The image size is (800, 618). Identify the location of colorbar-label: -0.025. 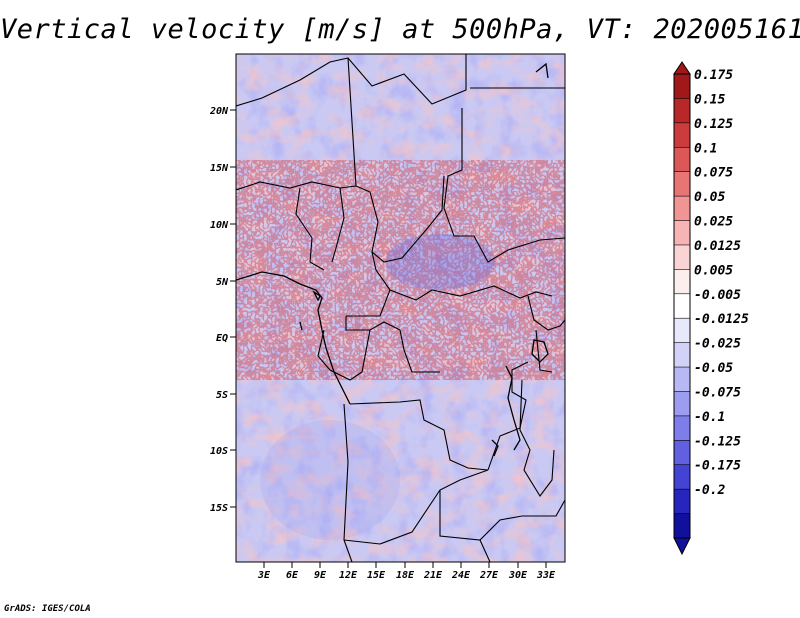
(717, 344).